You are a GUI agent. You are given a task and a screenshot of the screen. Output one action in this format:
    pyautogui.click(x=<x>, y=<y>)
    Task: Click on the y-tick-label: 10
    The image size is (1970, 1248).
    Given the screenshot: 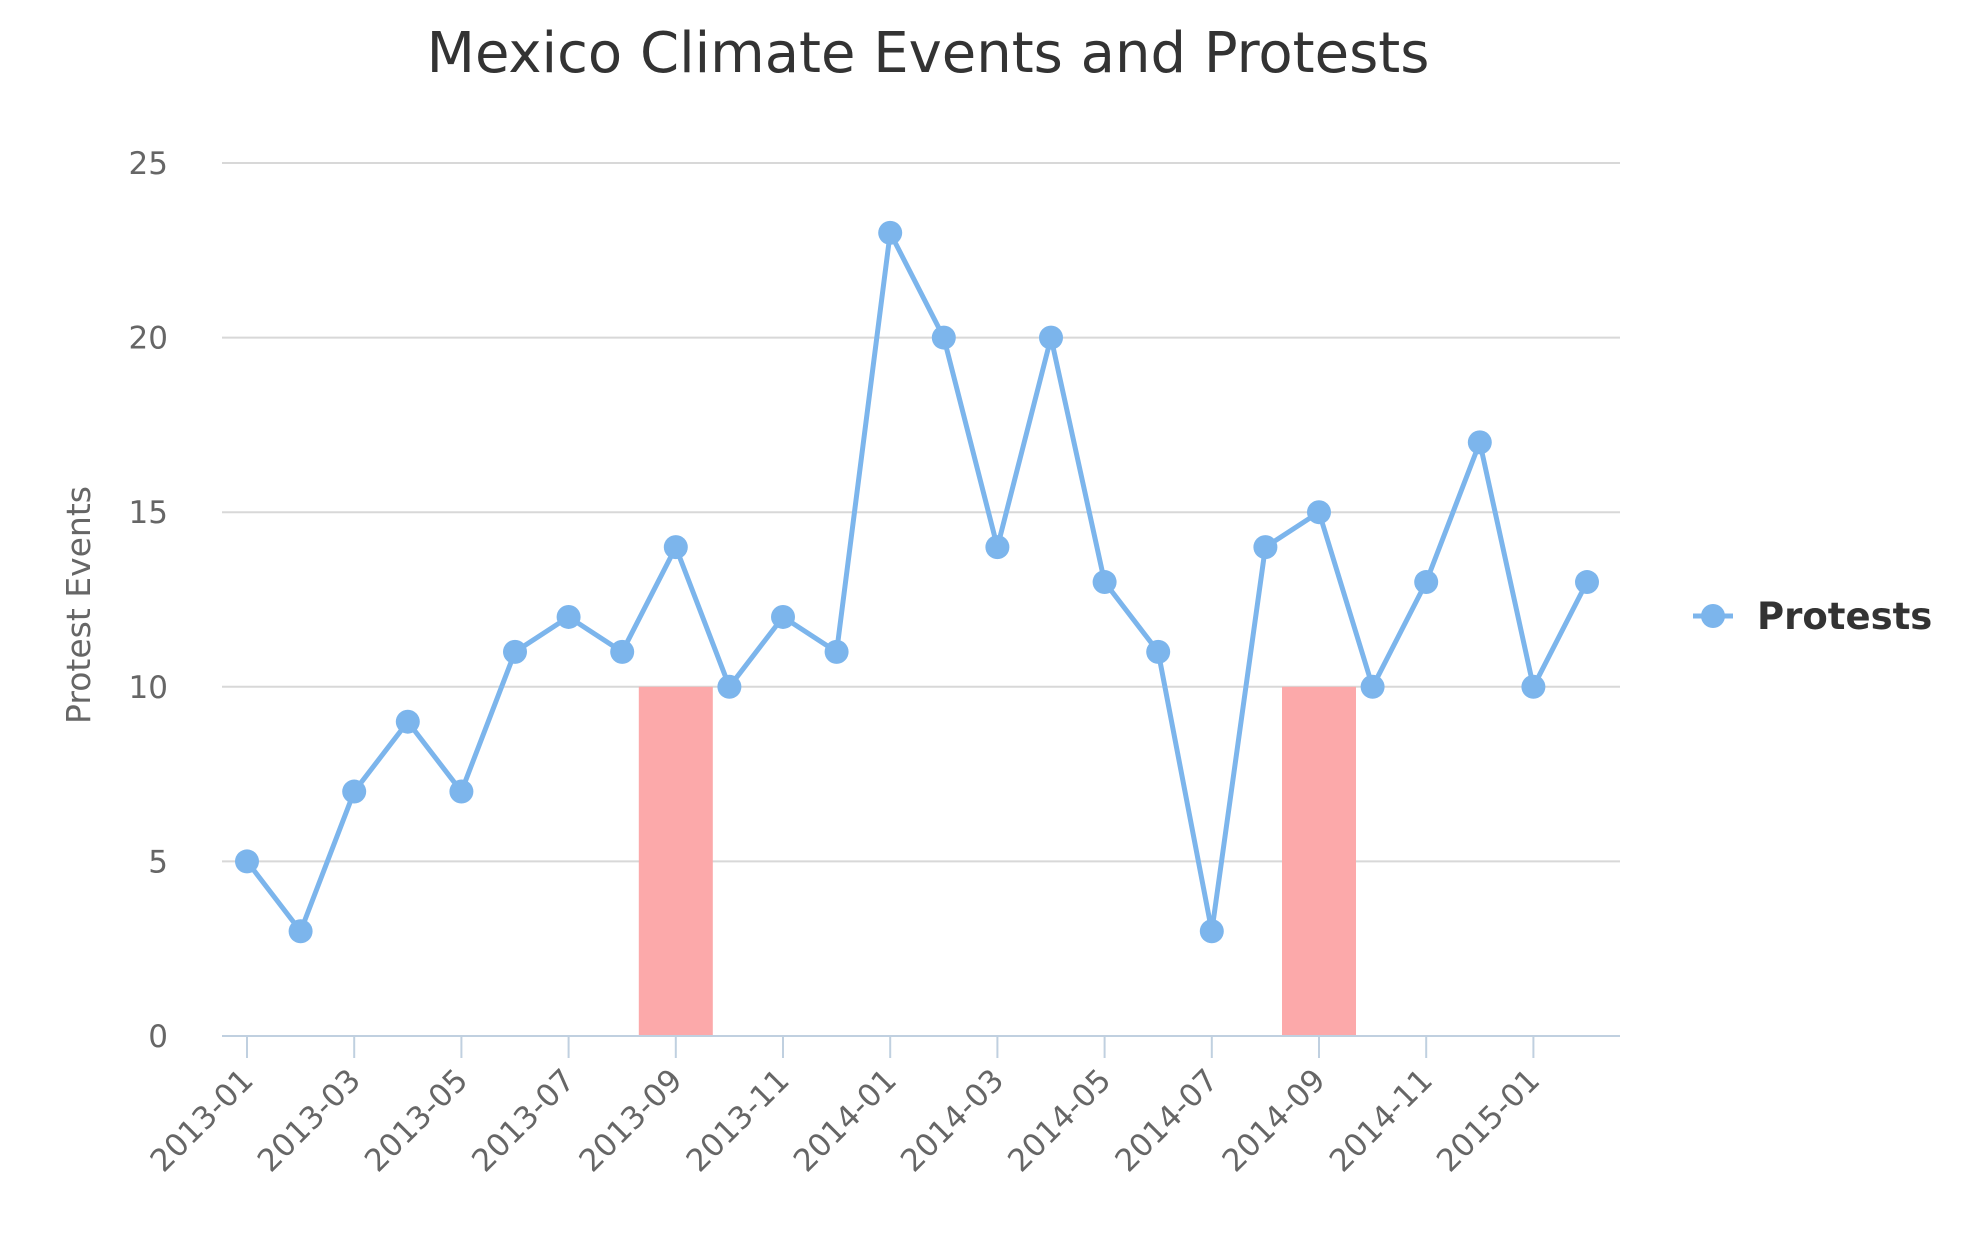 What is the action you would take?
    pyautogui.click(x=148, y=688)
    